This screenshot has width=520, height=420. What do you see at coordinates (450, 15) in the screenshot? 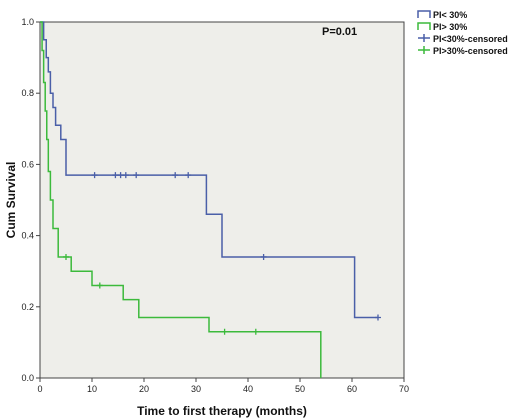
I see `legend-label: PI< 30%` at bounding box center [450, 15].